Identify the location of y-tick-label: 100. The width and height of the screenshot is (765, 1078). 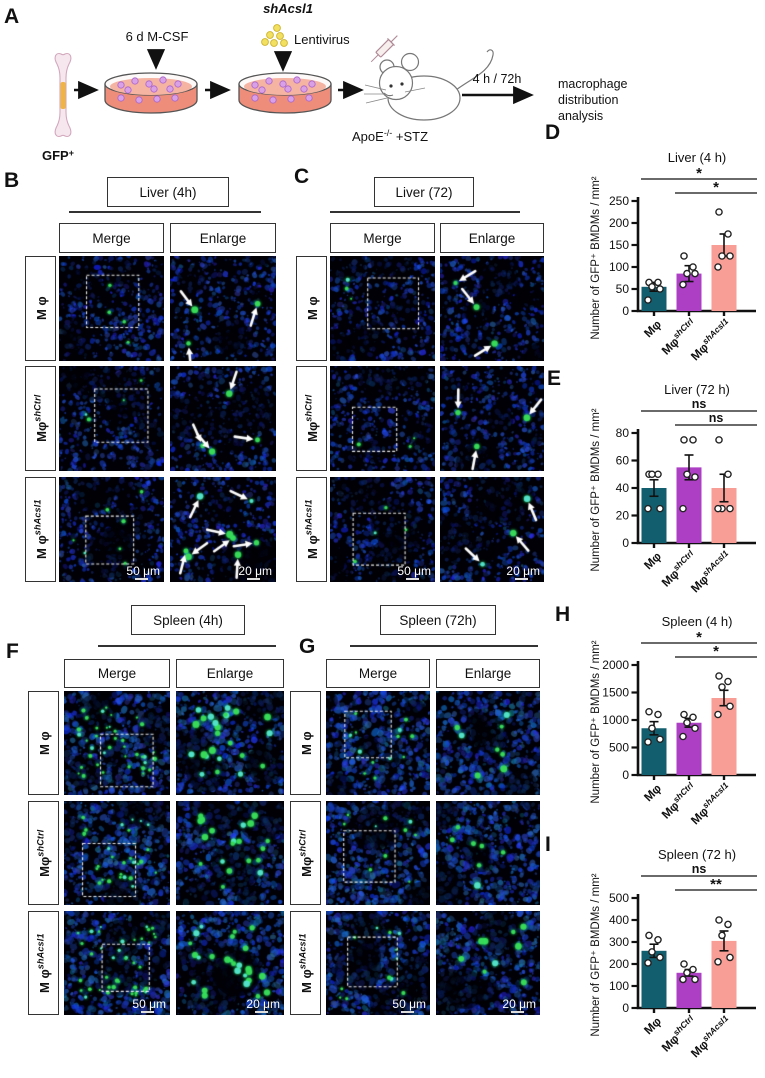
(619, 267).